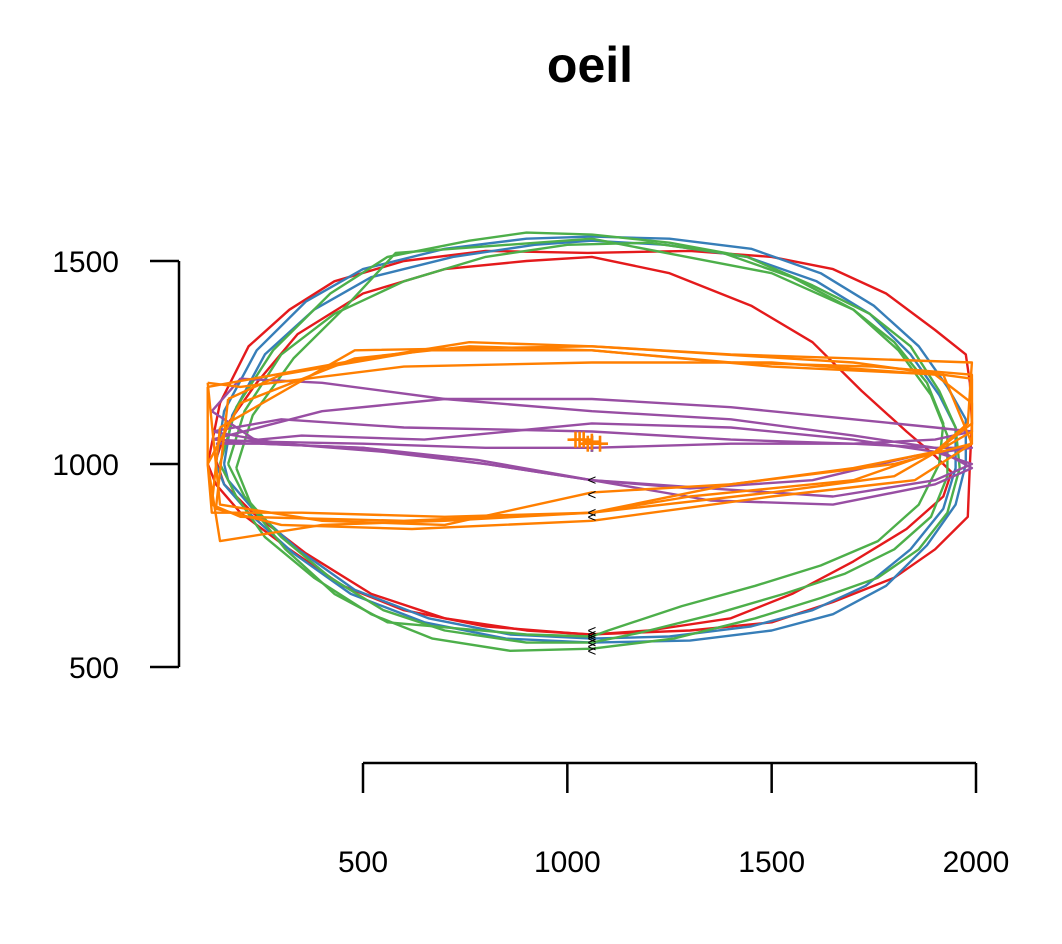 This screenshot has height=944, width=1062. Describe the element at coordinates (674, 820) in the screenshot. I see `x-axis: 500 1000 1500 2000` at that location.